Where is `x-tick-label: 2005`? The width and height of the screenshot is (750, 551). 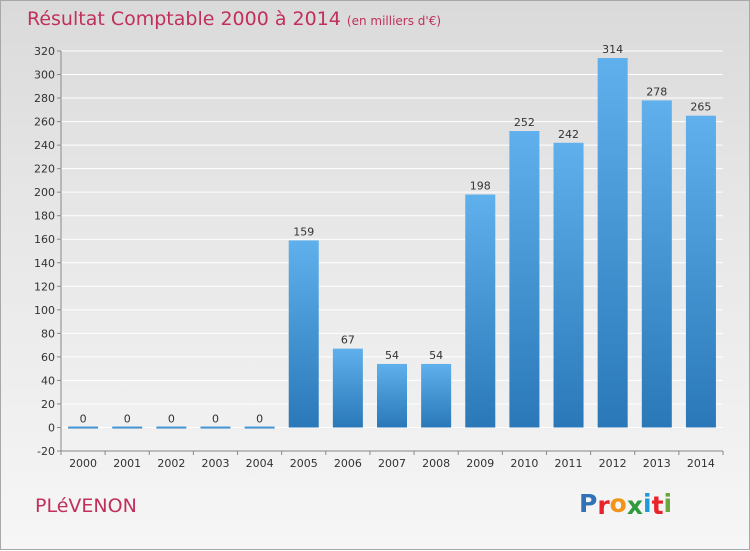
x-tick-label: 2005 is located at coordinates (304, 463).